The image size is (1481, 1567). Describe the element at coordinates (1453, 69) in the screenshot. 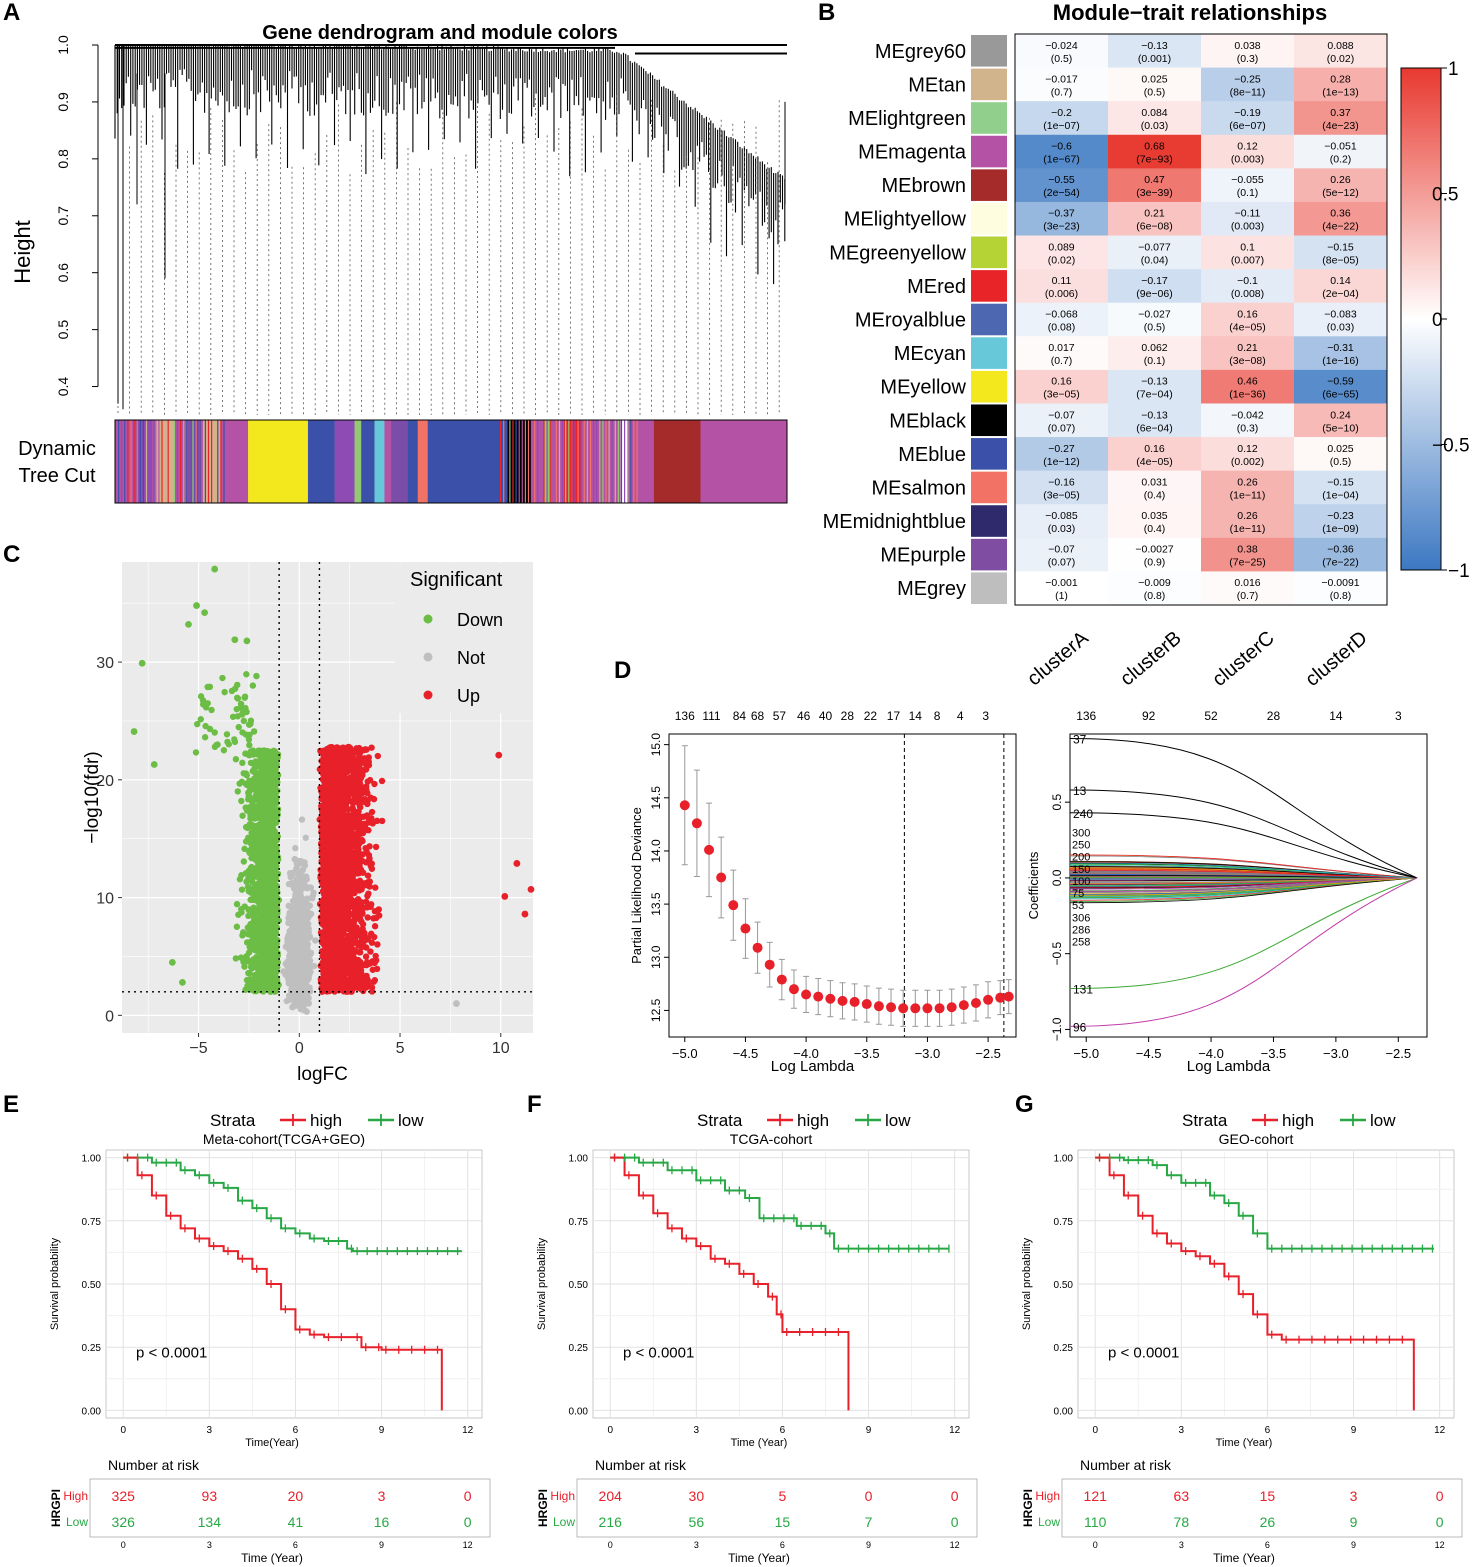

I see `legend-tick-label: 1` at that location.